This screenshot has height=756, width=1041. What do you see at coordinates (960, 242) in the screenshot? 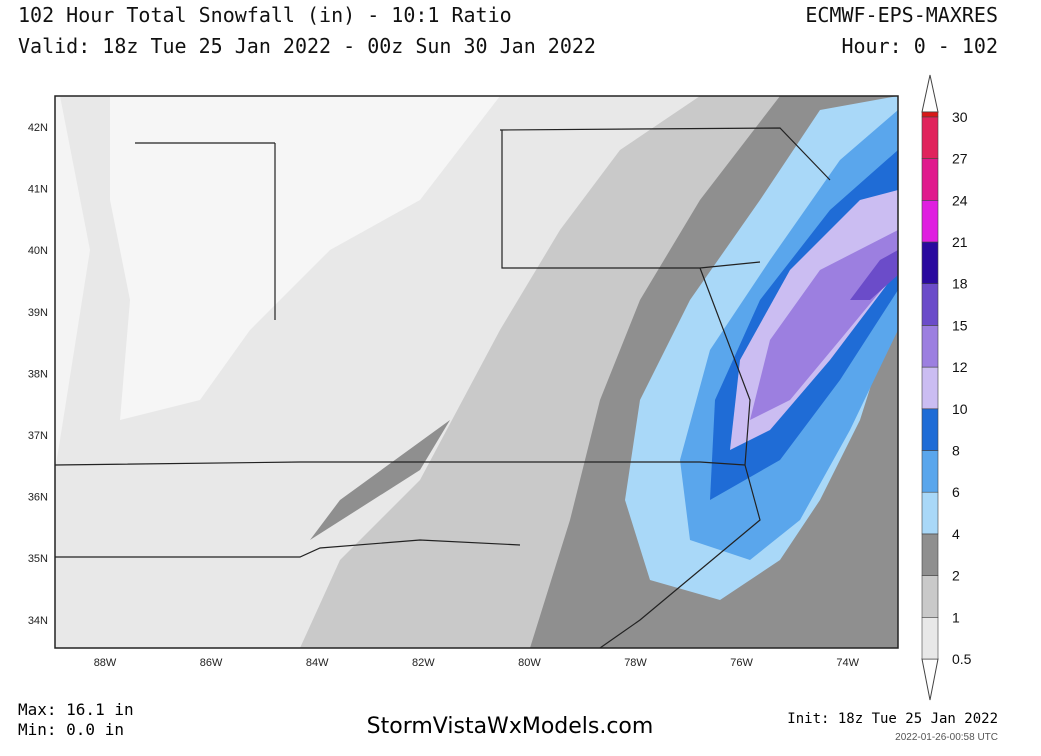
I see `colorbar-label: 21` at bounding box center [960, 242].